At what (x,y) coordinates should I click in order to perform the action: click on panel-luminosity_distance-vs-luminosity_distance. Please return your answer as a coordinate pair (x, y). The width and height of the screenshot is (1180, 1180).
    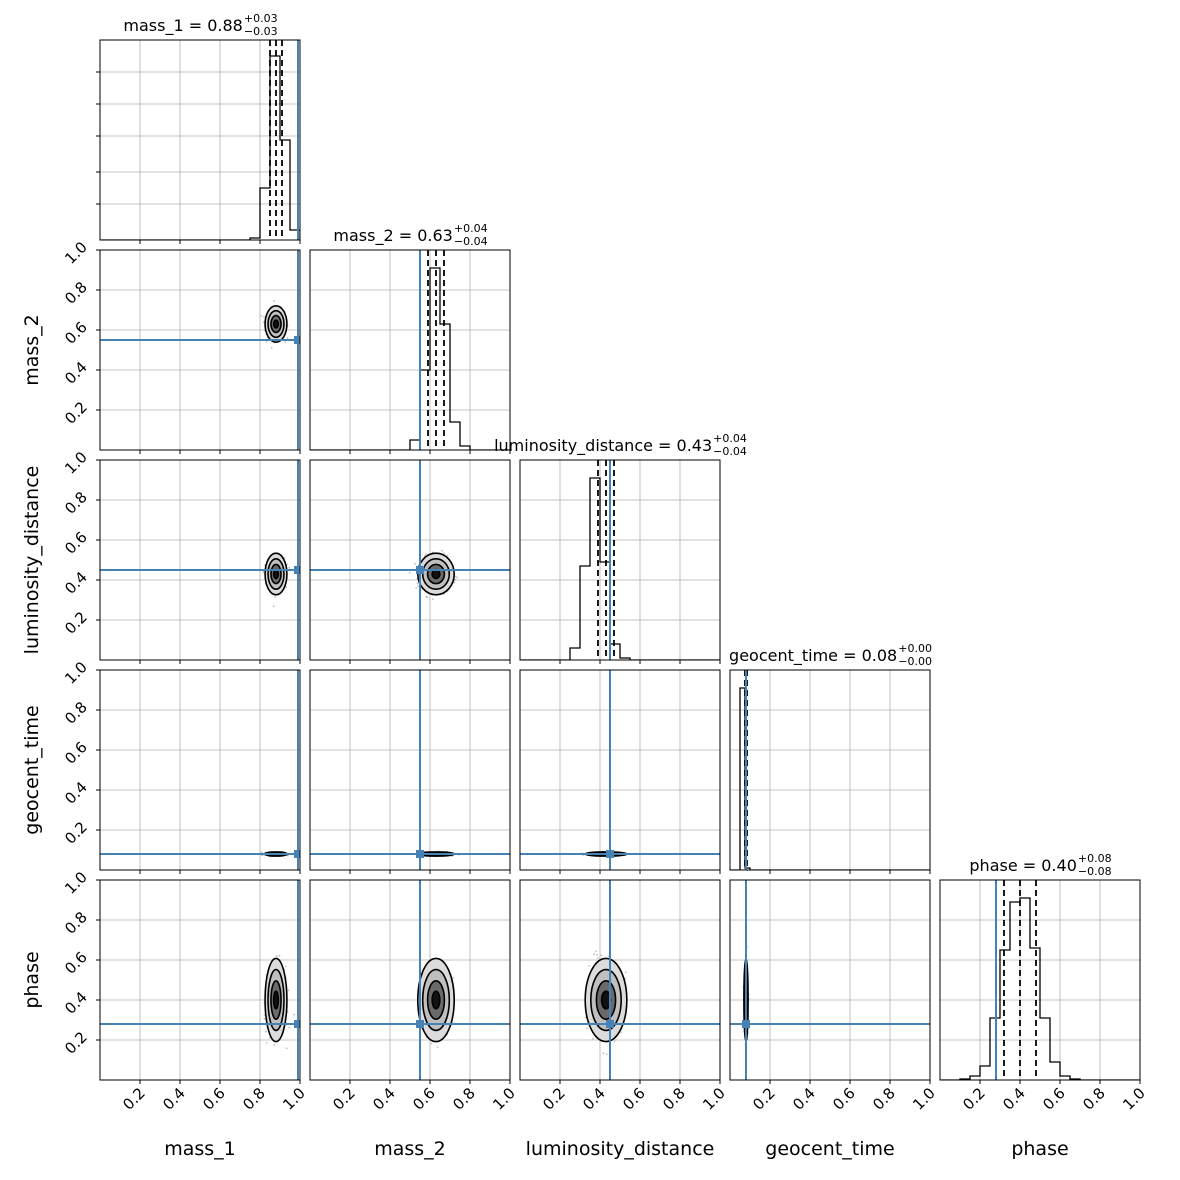
    Looking at the image, I should click on (620, 561).